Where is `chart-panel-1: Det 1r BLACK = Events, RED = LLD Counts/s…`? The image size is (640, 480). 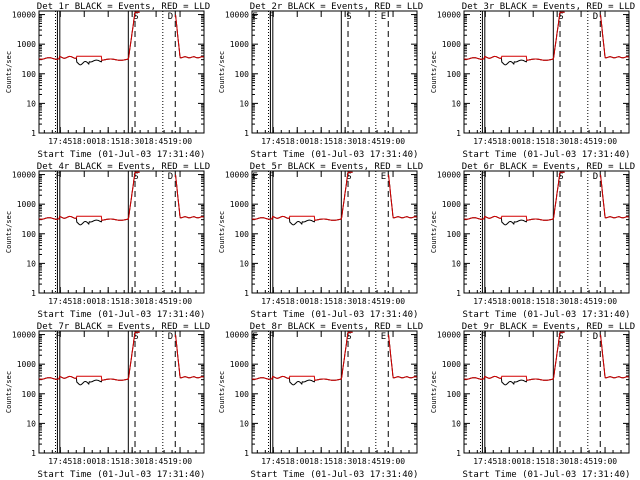 chart-panel-1: Det 1r BLACK = Events, RED = LLD Counts/s… is located at coordinates (107, 81).